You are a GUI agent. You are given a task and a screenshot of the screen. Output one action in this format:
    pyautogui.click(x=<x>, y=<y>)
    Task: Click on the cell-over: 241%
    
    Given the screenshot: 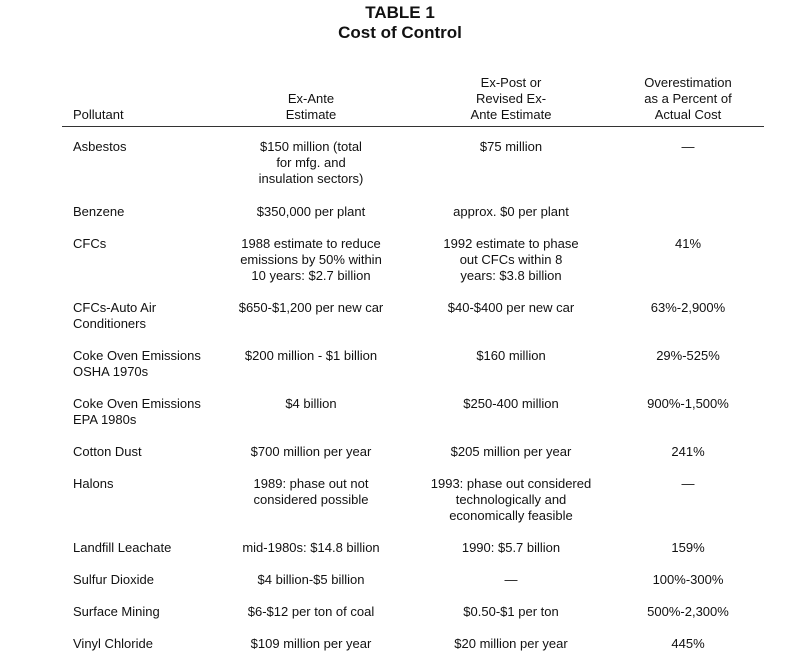 What is the action you would take?
    pyautogui.click(x=688, y=451)
    